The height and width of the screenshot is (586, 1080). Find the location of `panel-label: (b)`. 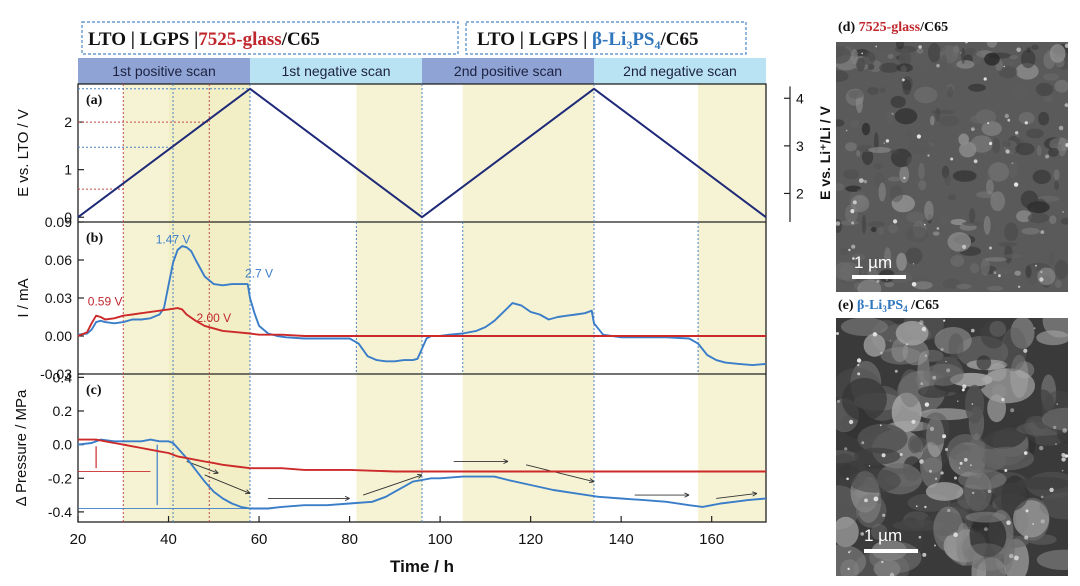

panel-label: (b) is located at coordinates (94, 238).